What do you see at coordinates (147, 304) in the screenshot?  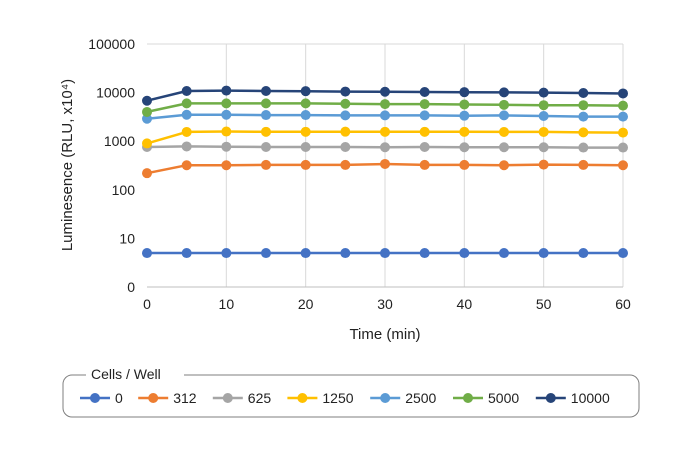 I see `x-tick-label: 0` at bounding box center [147, 304].